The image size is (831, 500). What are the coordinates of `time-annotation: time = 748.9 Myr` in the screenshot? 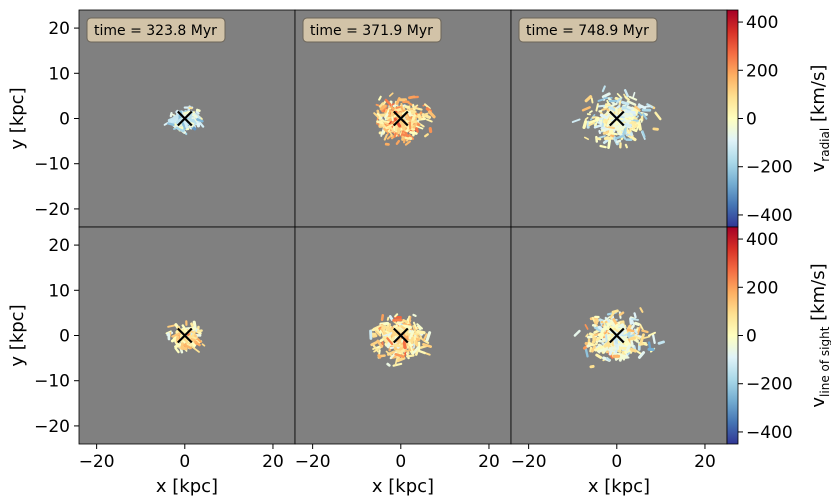 It's located at (587, 31).